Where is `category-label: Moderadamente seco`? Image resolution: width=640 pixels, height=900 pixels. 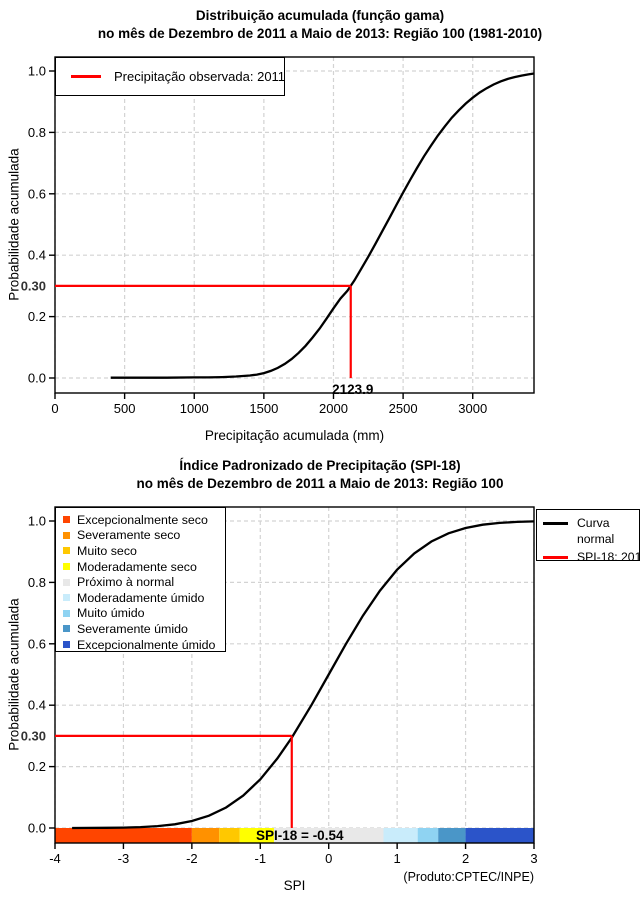 category-label: Moderadamente seco is located at coordinates (137, 566).